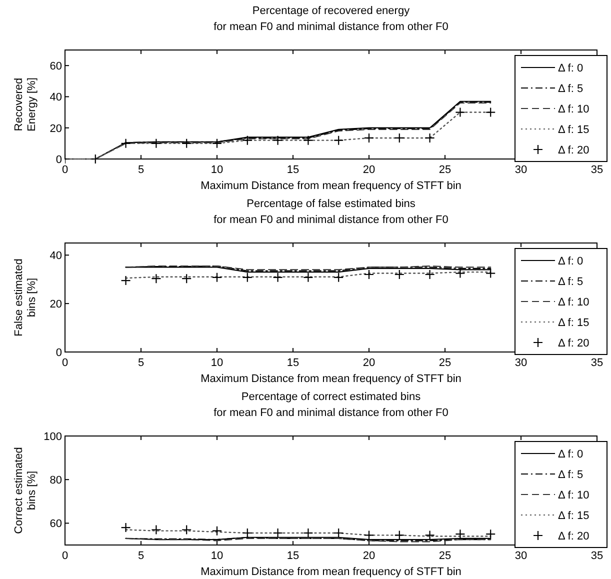  I want to click on chart-title: Percentage of correct estimated bins, so click(331, 397).